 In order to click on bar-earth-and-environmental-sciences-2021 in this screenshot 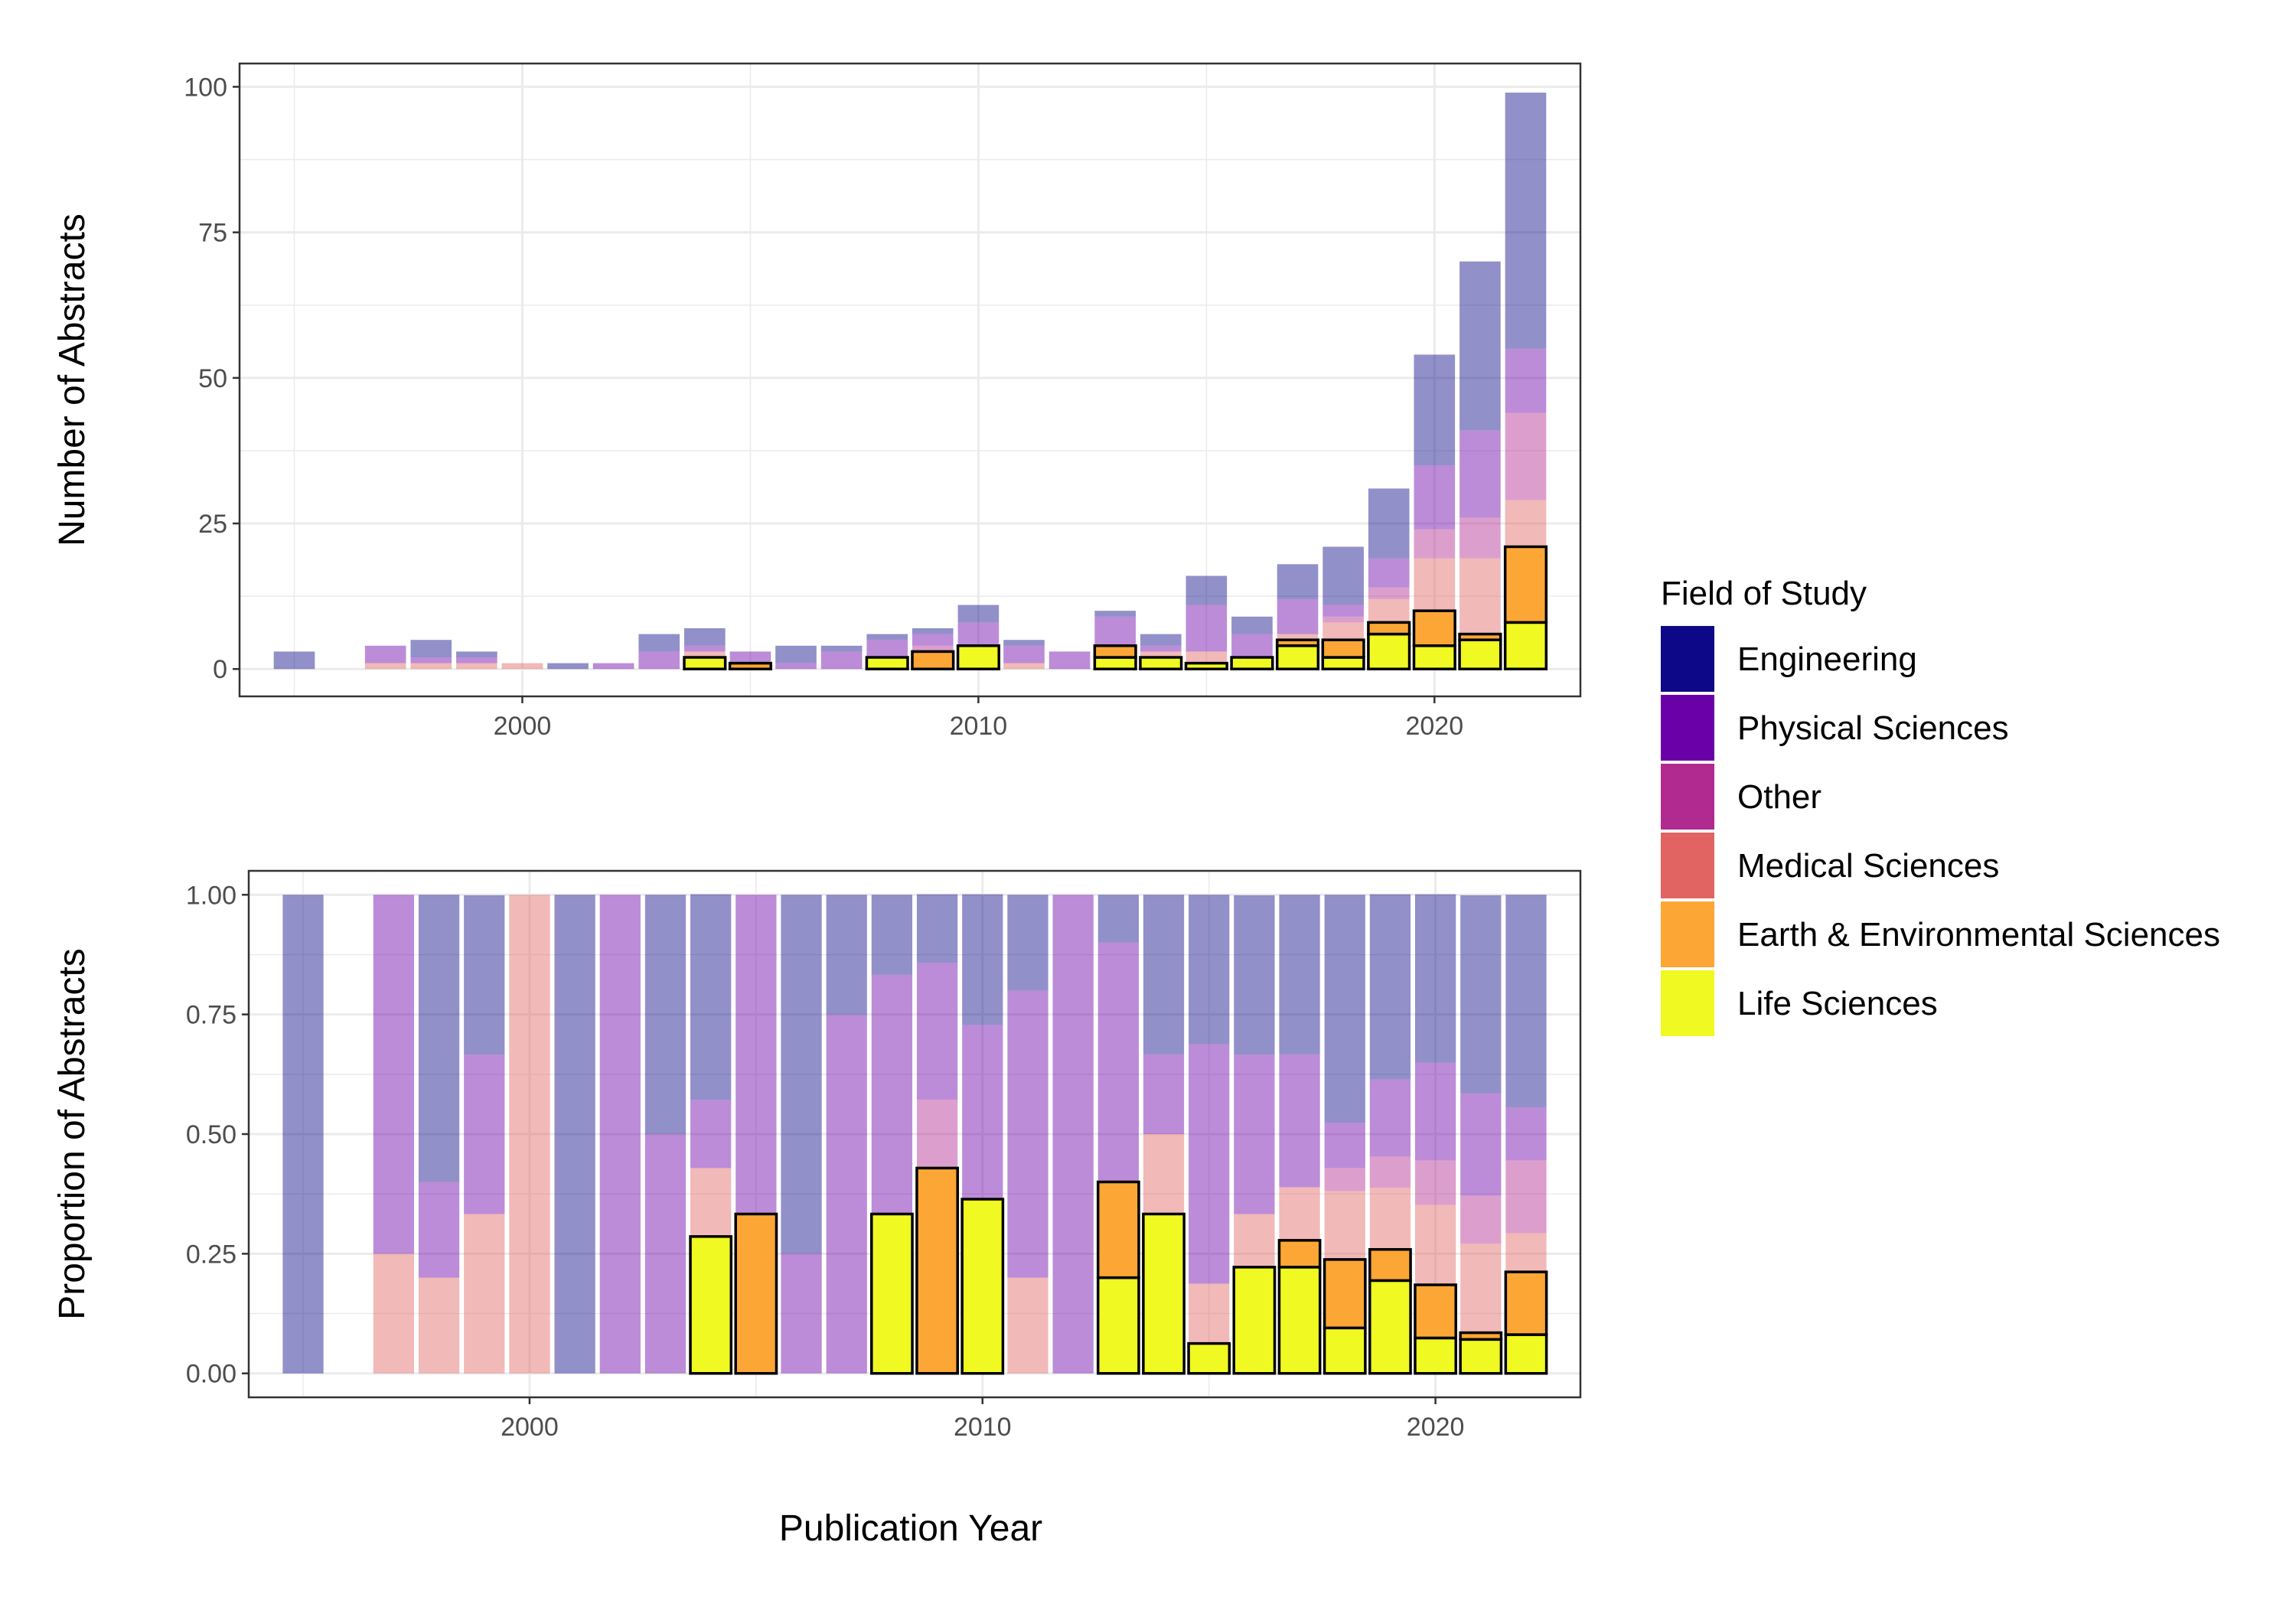, I will do `click(1481, 1336)`.